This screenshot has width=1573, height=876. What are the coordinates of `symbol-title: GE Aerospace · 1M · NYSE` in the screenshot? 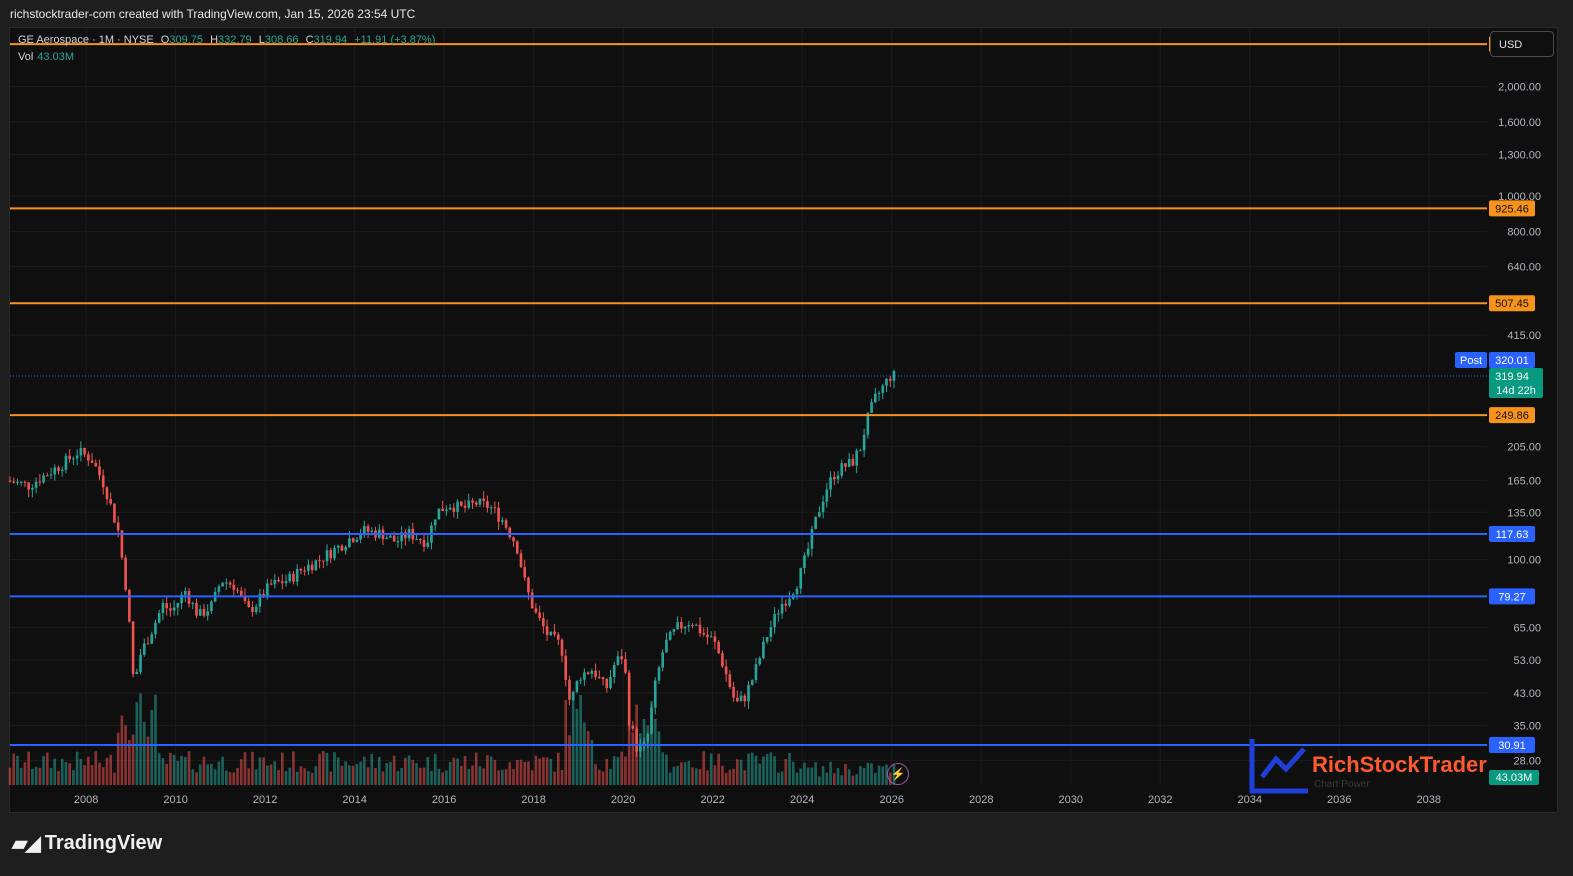 It's located at (86, 40).